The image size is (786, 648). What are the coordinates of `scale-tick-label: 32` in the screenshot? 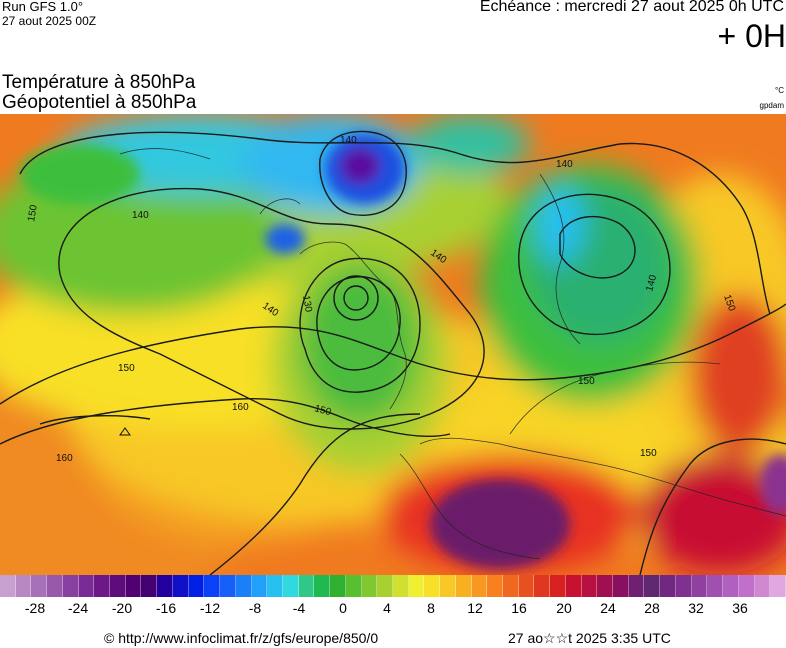 It's located at (696, 608).